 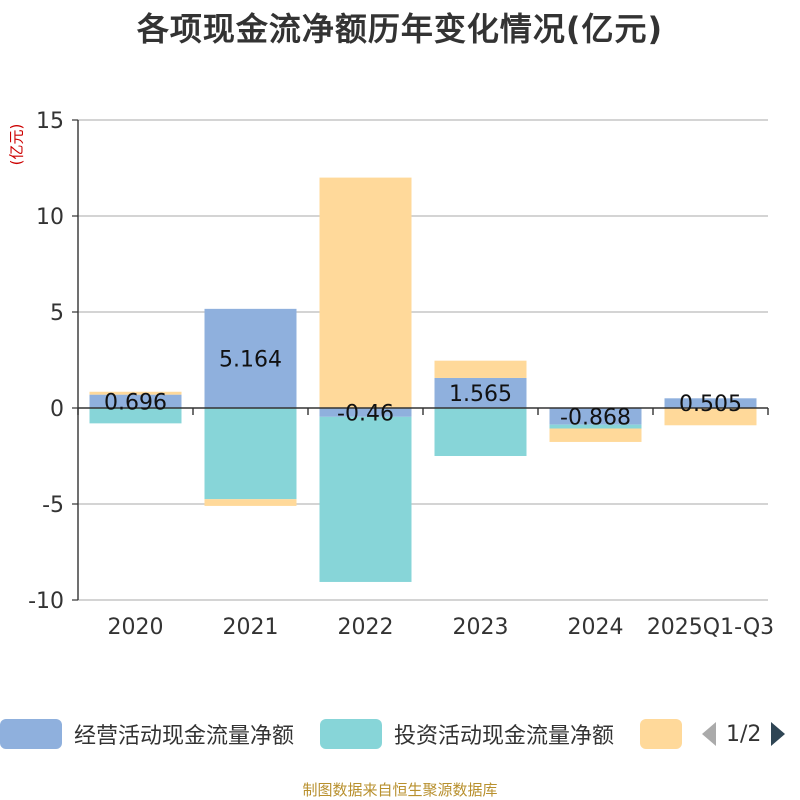 What do you see at coordinates (57, 313) in the screenshot?
I see `y-tick-label: 5` at bounding box center [57, 313].